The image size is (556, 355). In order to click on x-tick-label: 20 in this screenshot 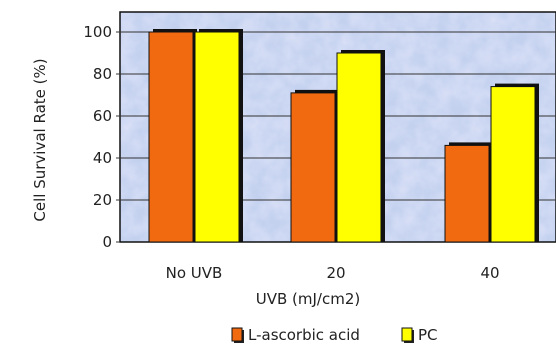, I will do `click(335, 273)`.